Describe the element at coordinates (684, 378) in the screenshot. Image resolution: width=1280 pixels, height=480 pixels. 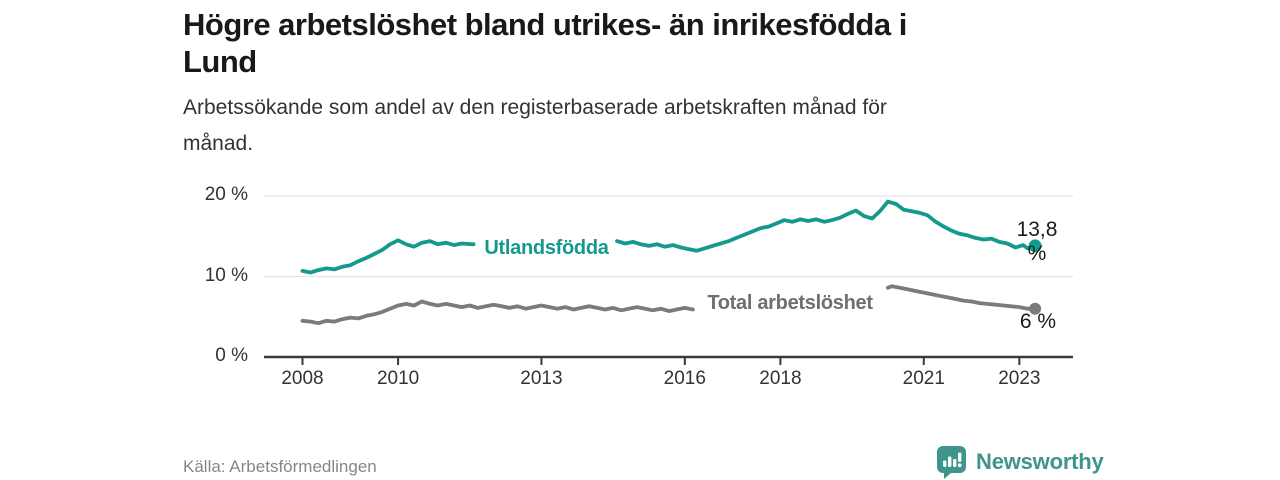
I see `x-tick-label: 2016` at that location.